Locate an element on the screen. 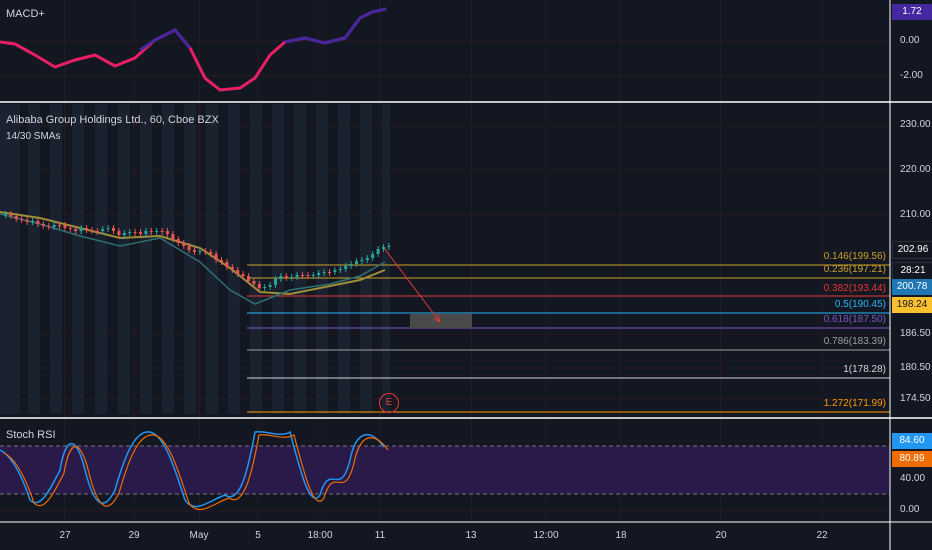  sma-30-tag: 198.24 is located at coordinates (912, 305).